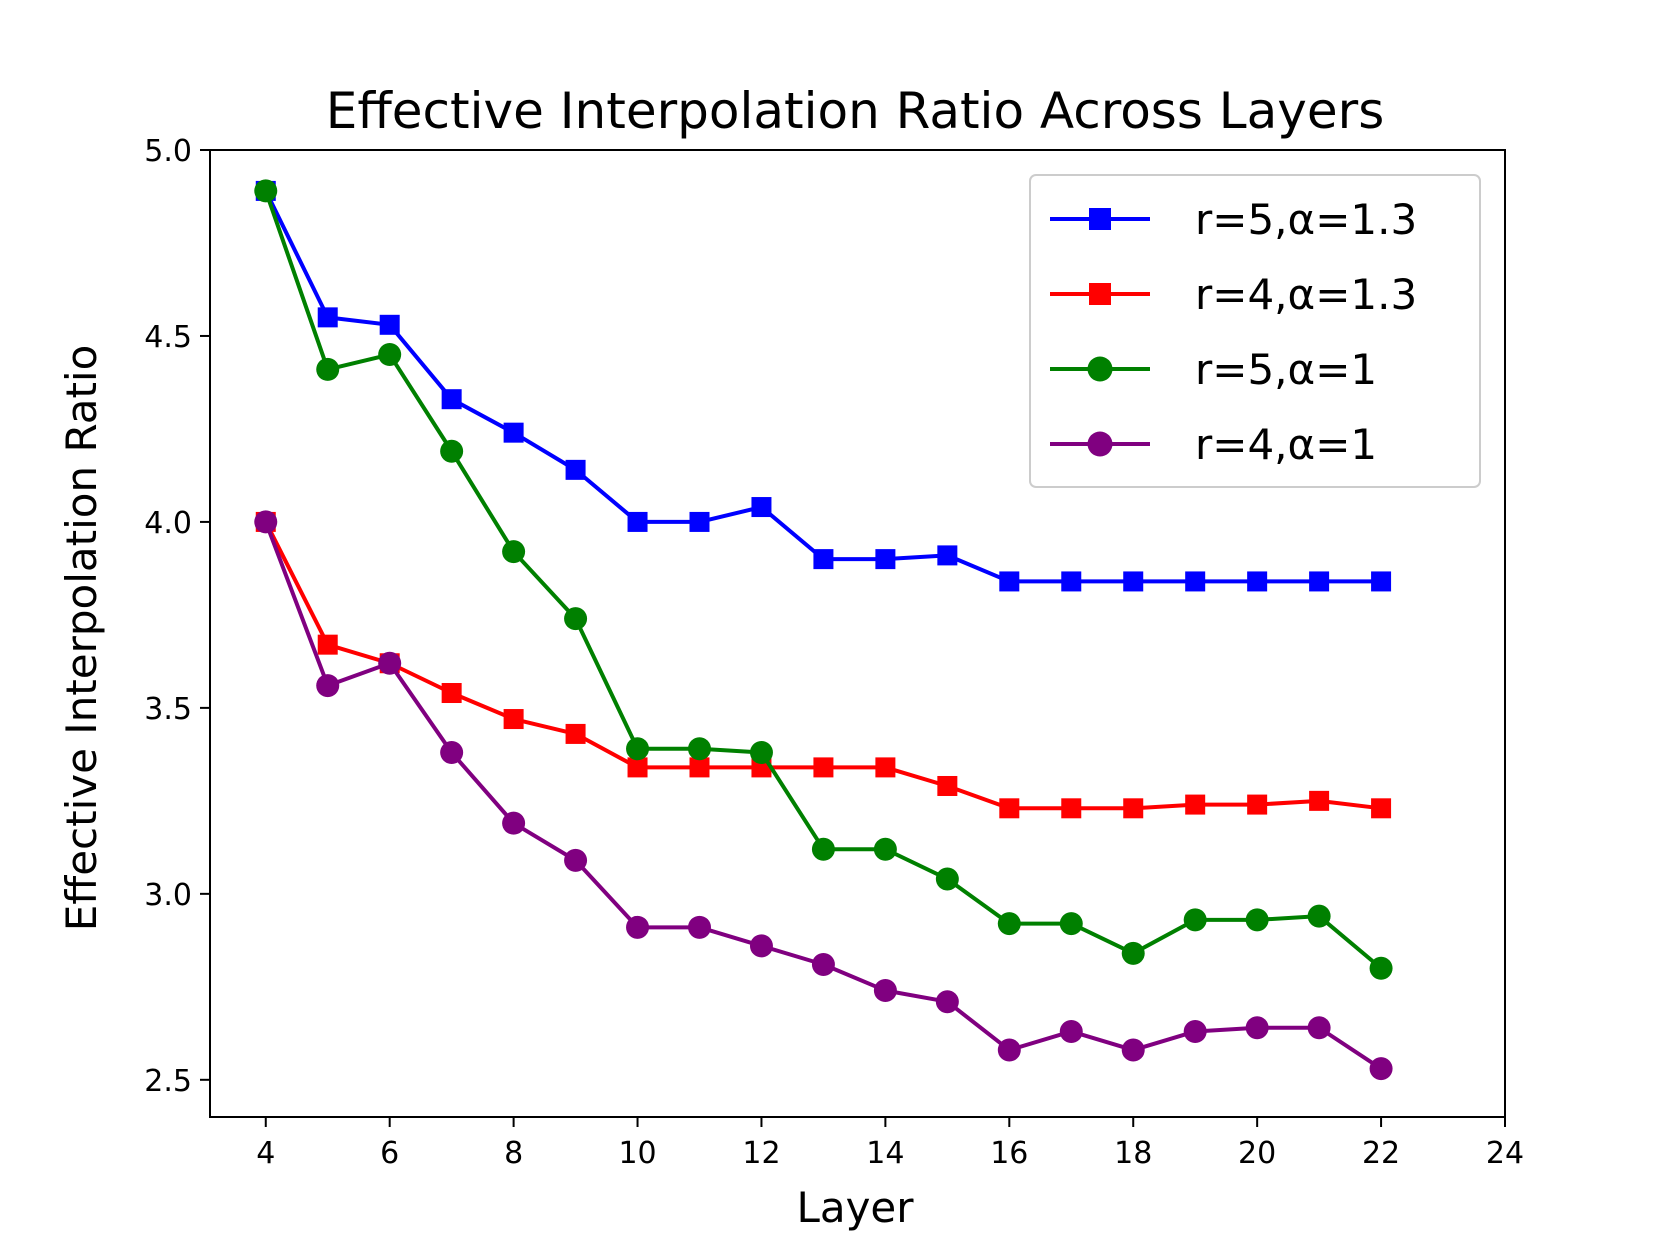 The image size is (1660, 1245). What do you see at coordinates (1133, 1153) in the screenshot?
I see `x-tick-label: 18` at bounding box center [1133, 1153].